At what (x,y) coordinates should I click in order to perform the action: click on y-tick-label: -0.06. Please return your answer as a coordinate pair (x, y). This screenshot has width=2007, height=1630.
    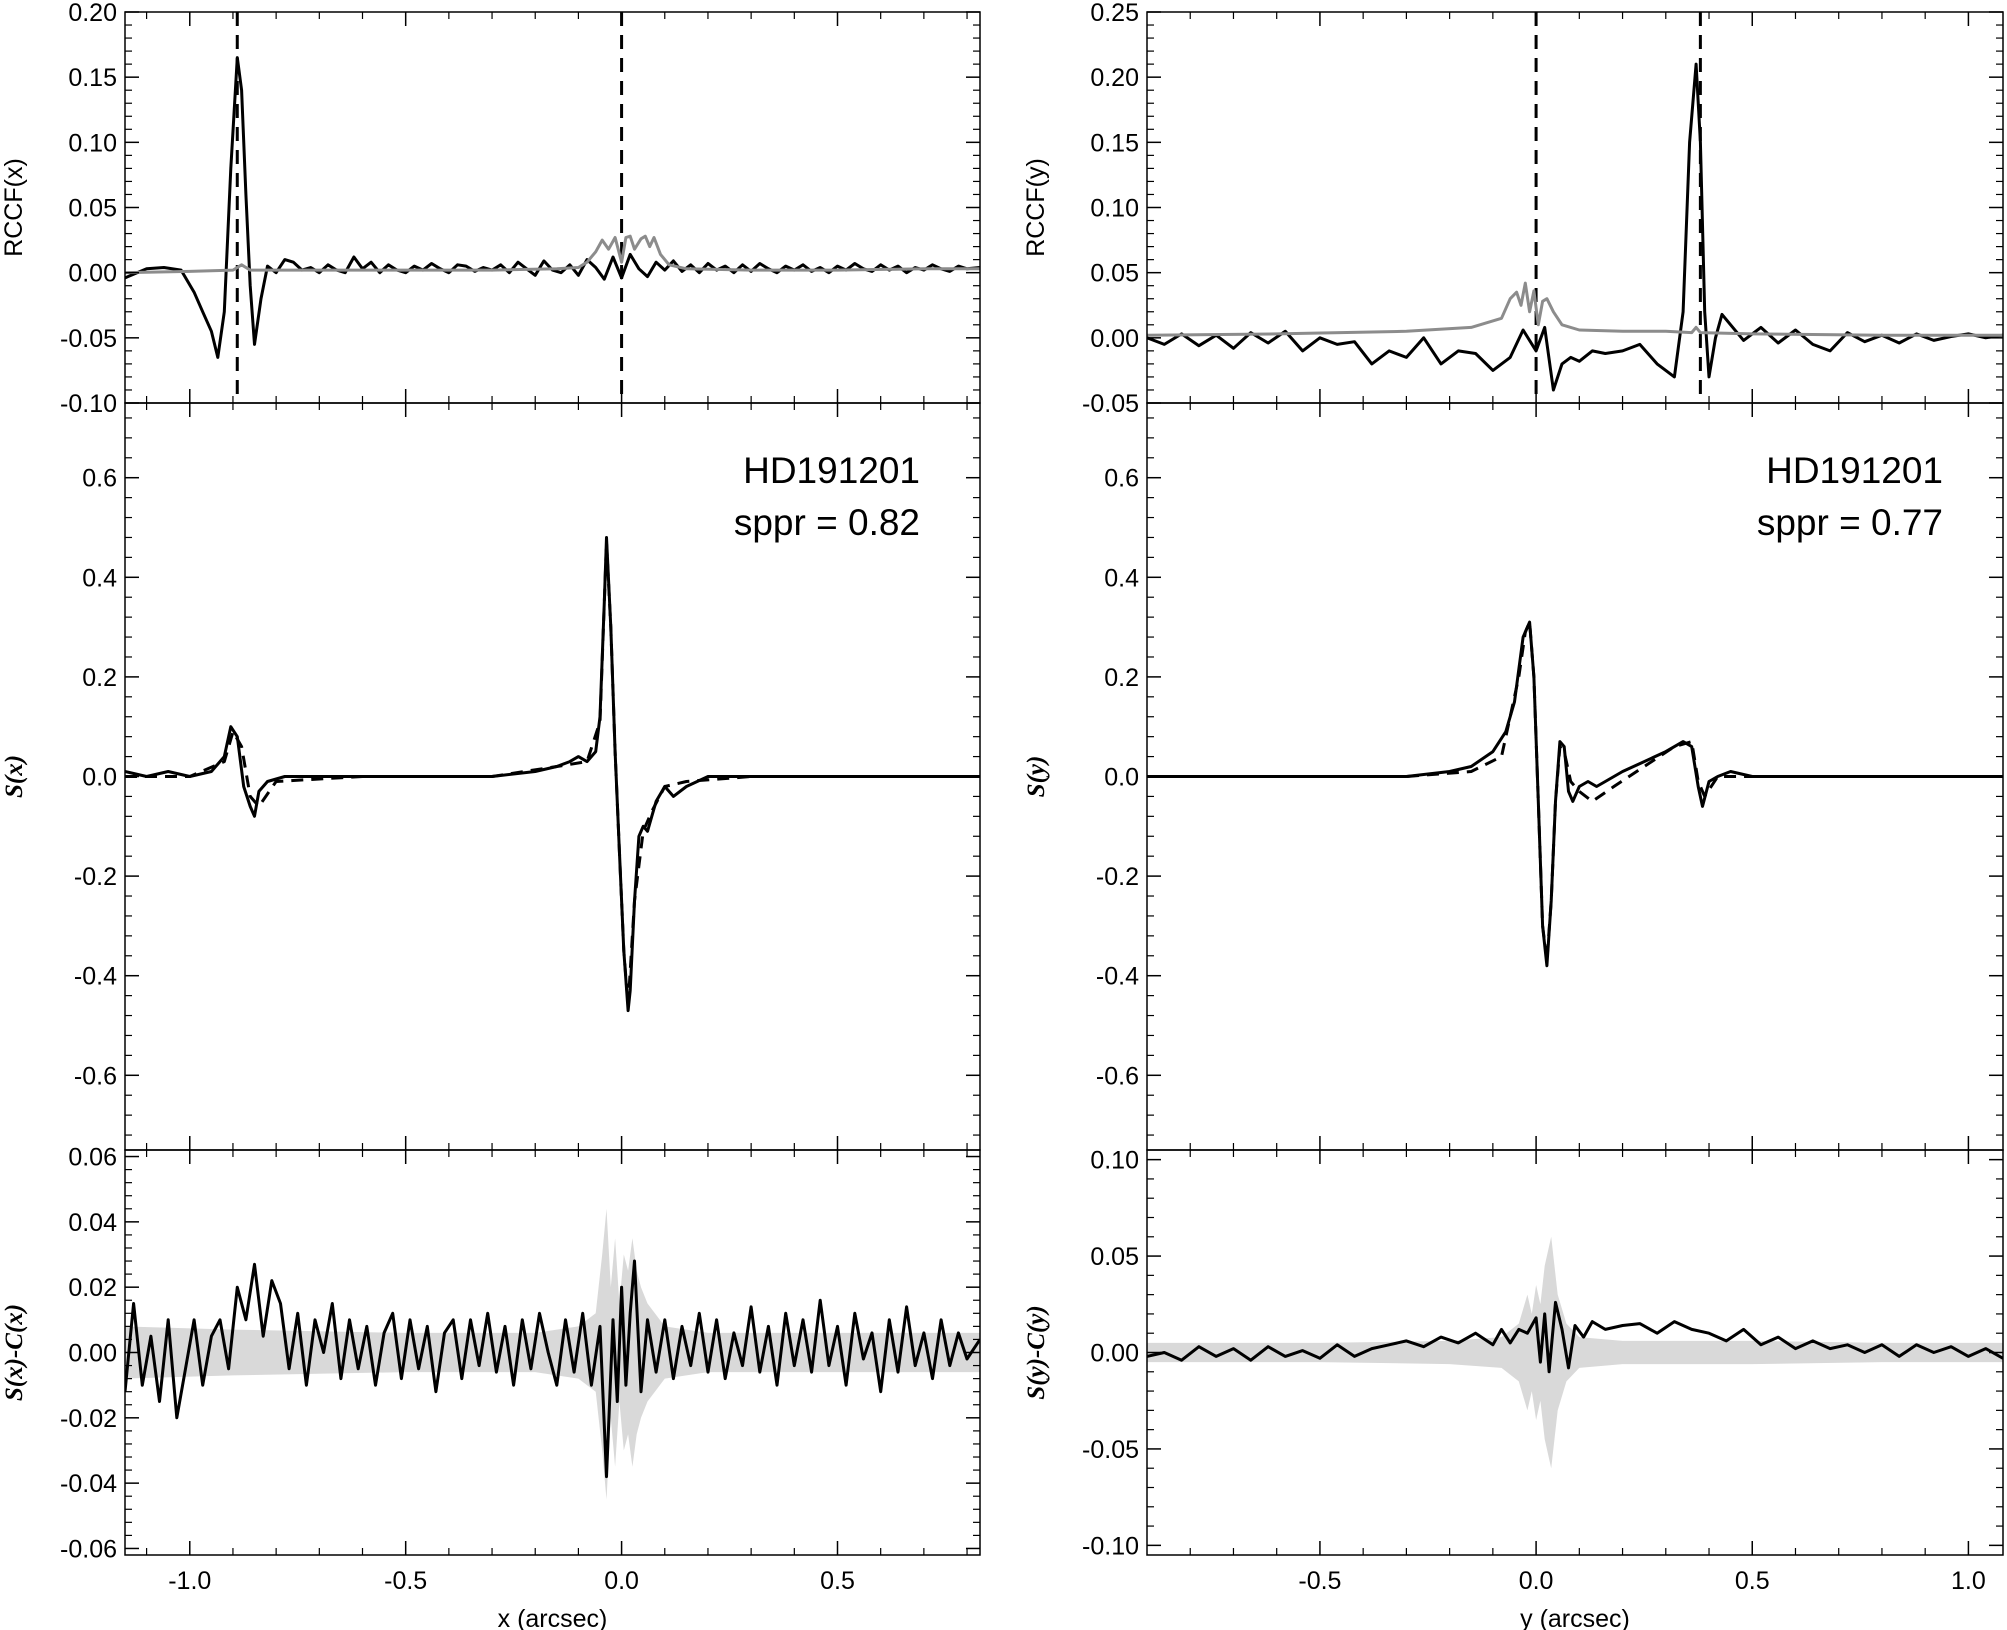
    Looking at the image, I should click on (88, 1549).